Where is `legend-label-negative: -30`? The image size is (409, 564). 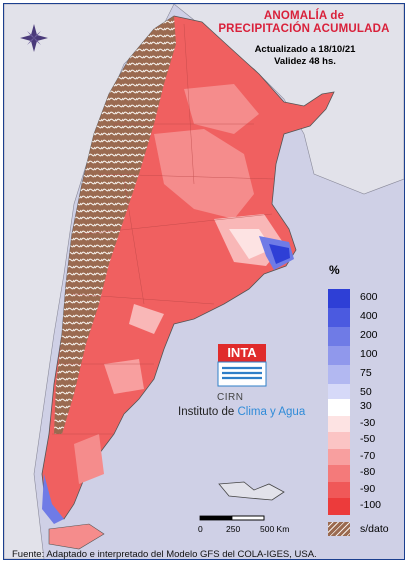
legend-label-negative: -30 is located at coordinates (368, 422).